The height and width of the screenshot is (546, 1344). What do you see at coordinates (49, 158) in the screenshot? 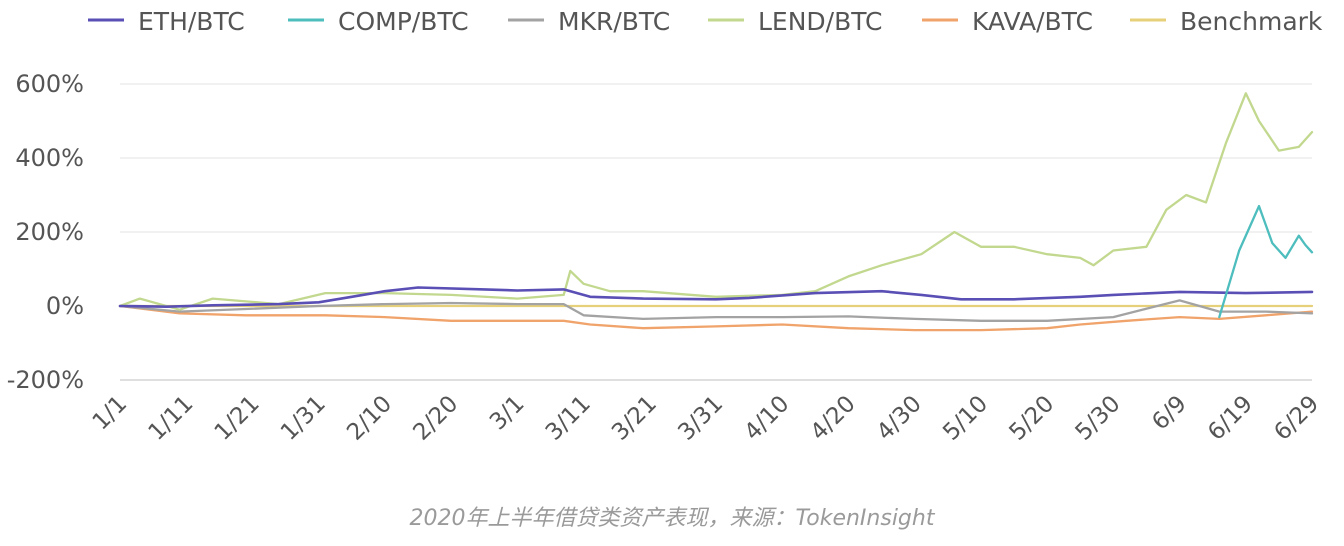
I see `y-tick-label: 400%` at bounding box center [49, 158].